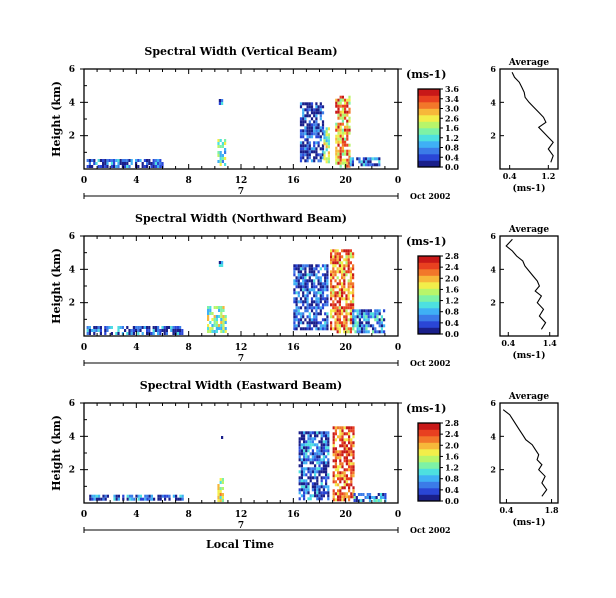 The width and height of the screenshot is (616, 598). What do you see at coordinates (240, 544) in the screenshot?
I see `x-axis-label: Local Time` at bounding box center [240, 544].